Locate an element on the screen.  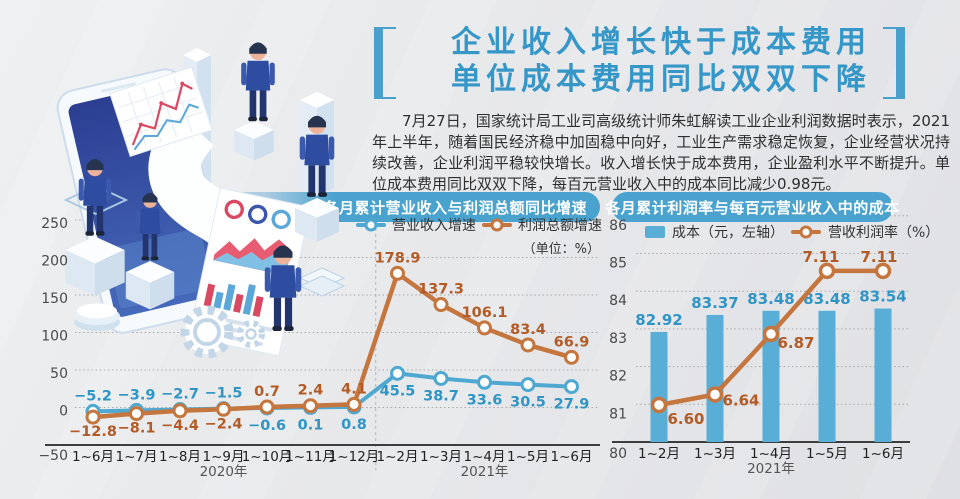
y-tick-label: 85 is located at coordinates (618, 264).